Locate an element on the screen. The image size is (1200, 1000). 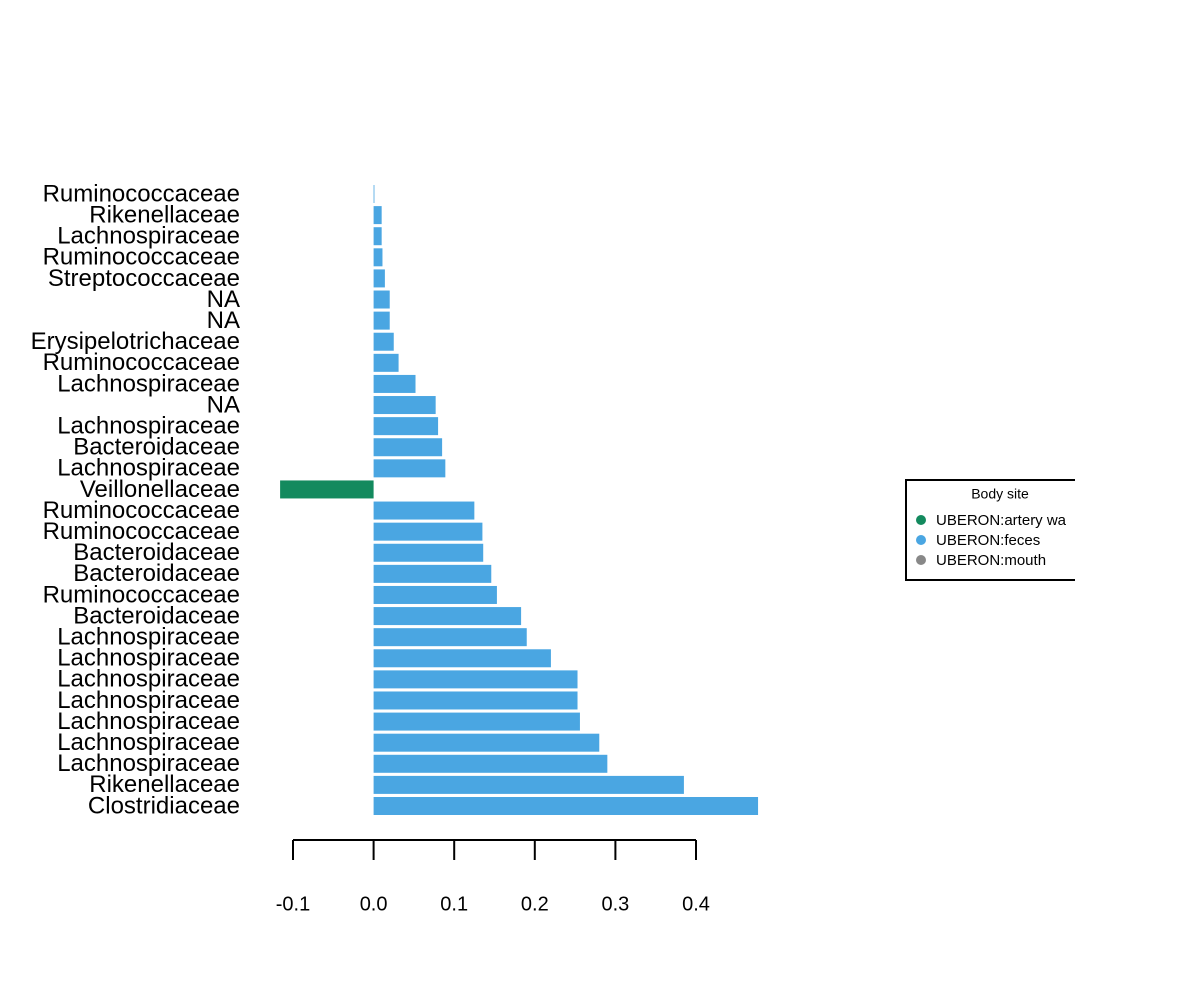
legend-label: UBERON:feces is located at coordinates (988, 540).